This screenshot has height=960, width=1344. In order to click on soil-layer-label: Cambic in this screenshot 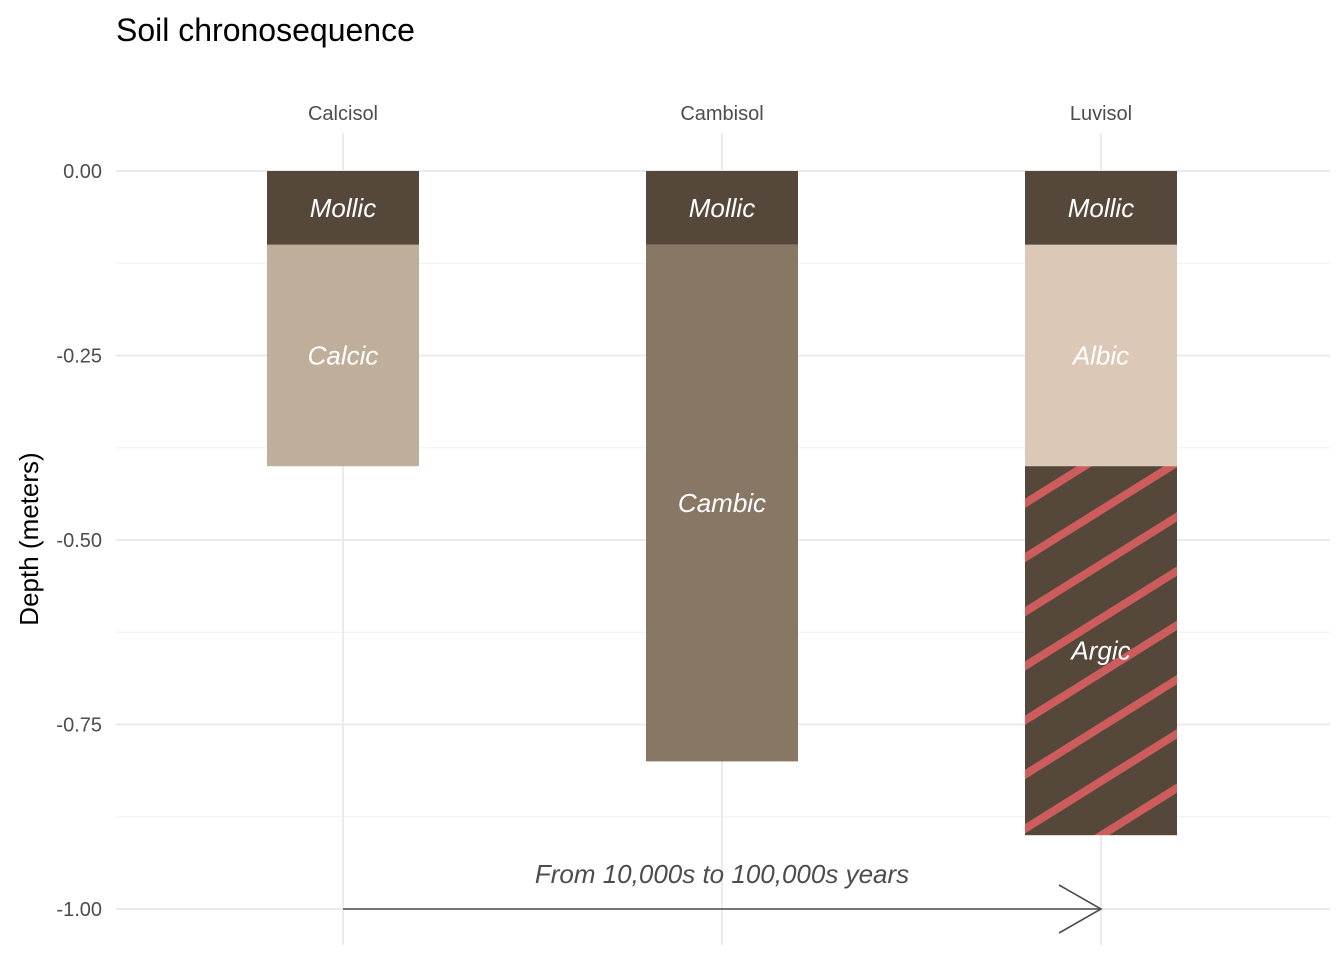, I will do `click(722, 503)`.